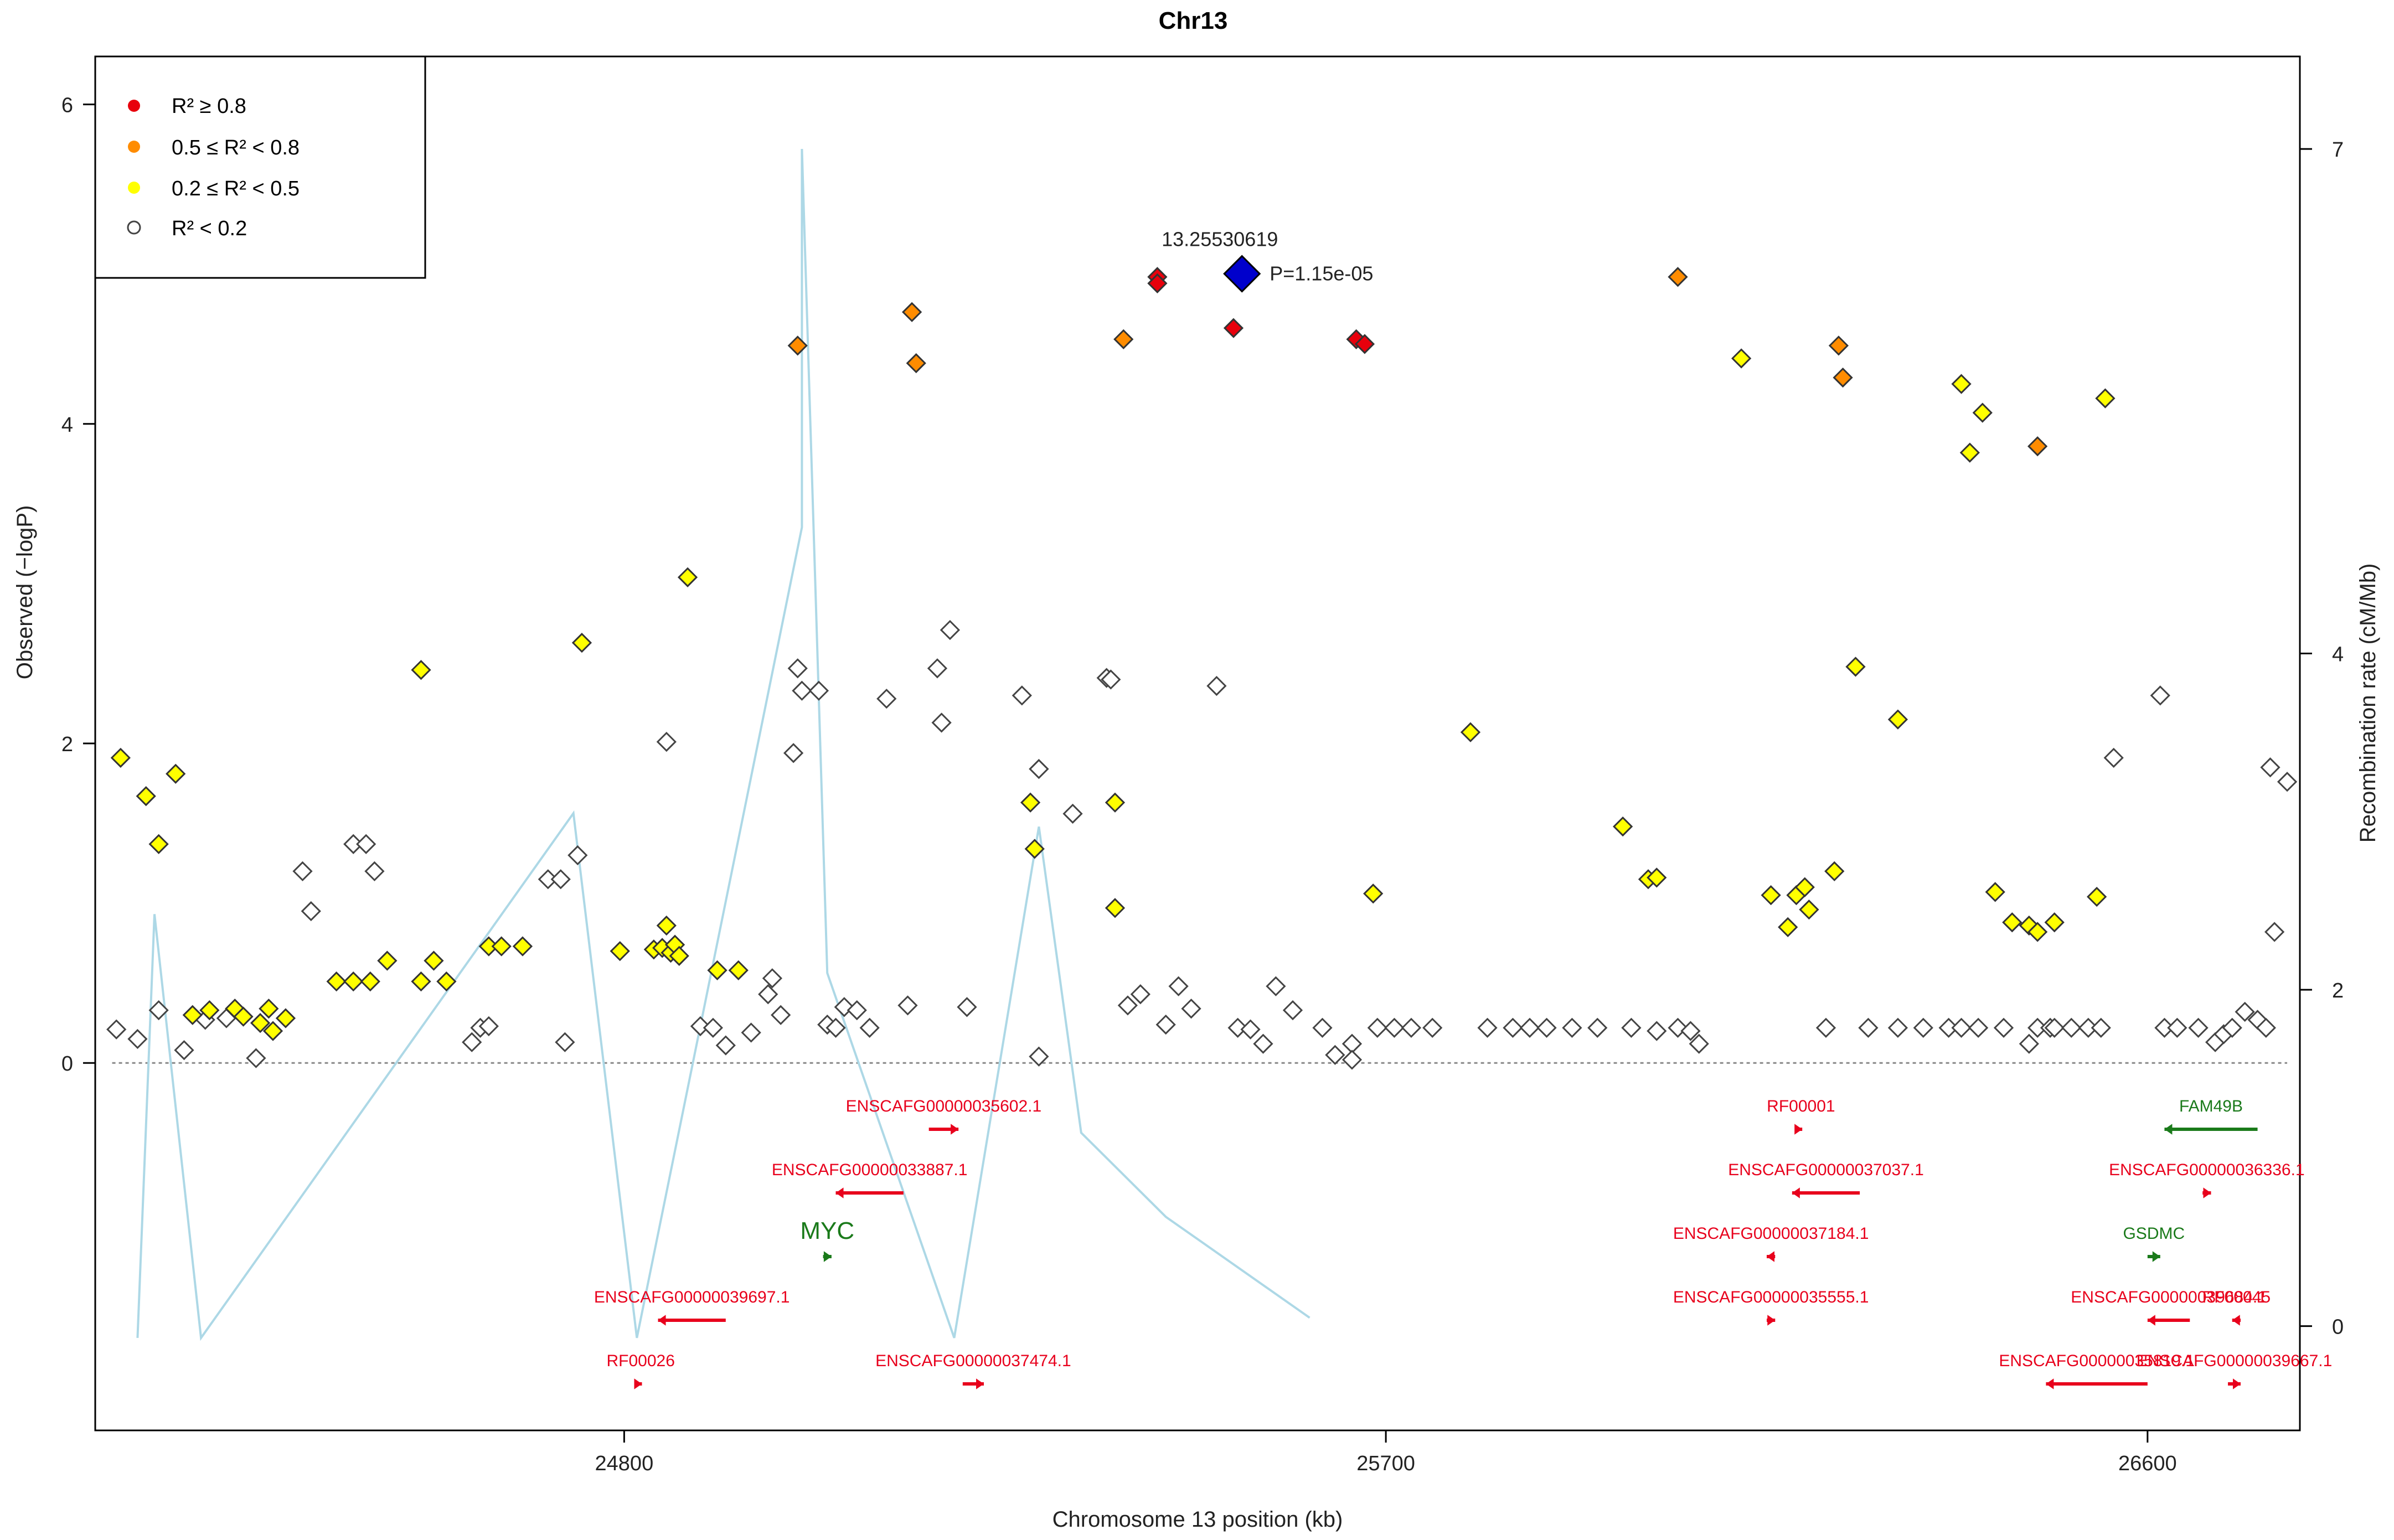 This screenshot has width=2394, height=1540. What do you see at coordinates (134, 188) in the screenshot?
I see `legend-marker-r2-low` at bounding box center [134, 188].